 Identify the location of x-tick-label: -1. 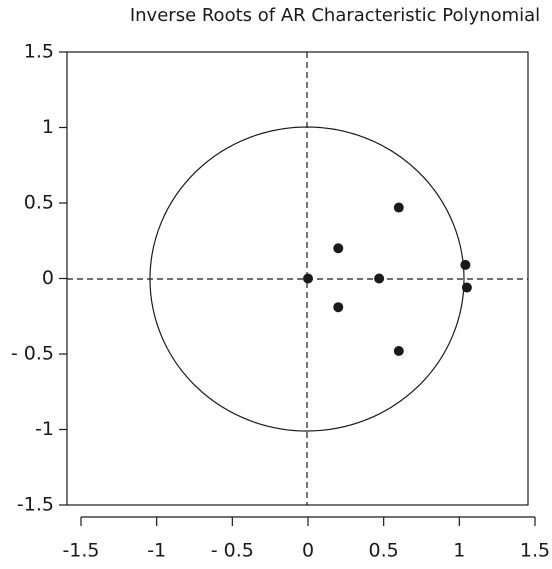
(156, 551).